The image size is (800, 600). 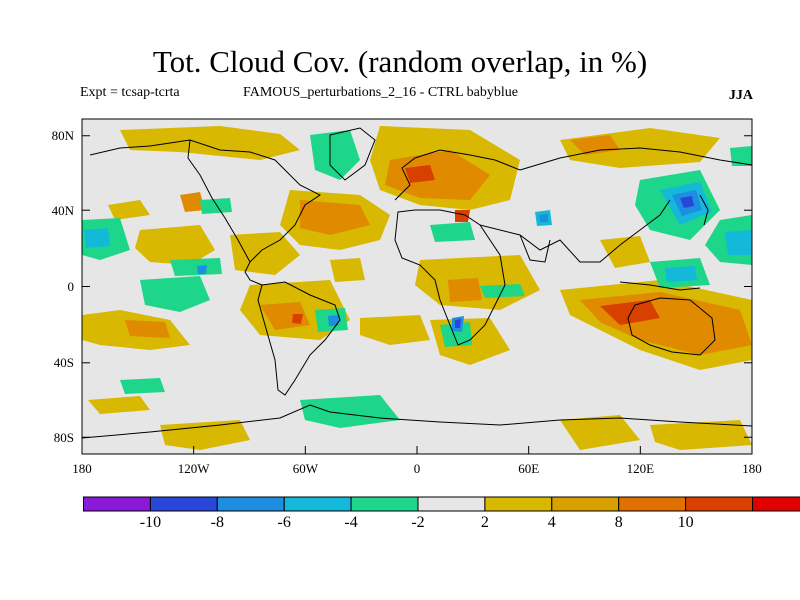 I want to click on lon-label-60w: 60W, so click(x=306, y=468).